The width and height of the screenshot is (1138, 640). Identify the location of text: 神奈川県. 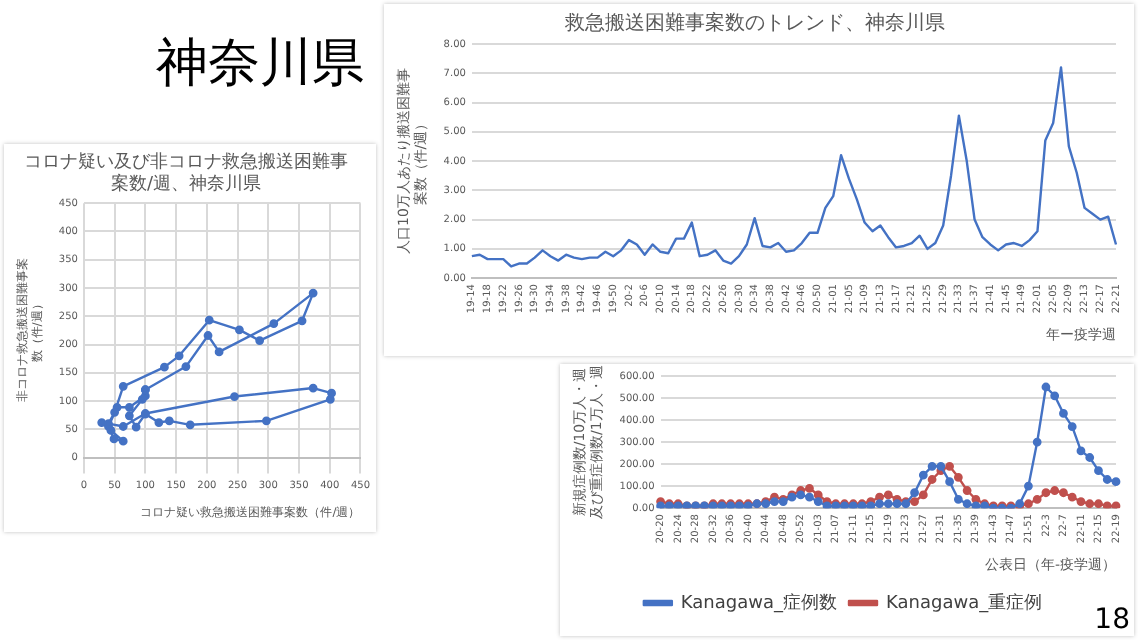
(260, 64).